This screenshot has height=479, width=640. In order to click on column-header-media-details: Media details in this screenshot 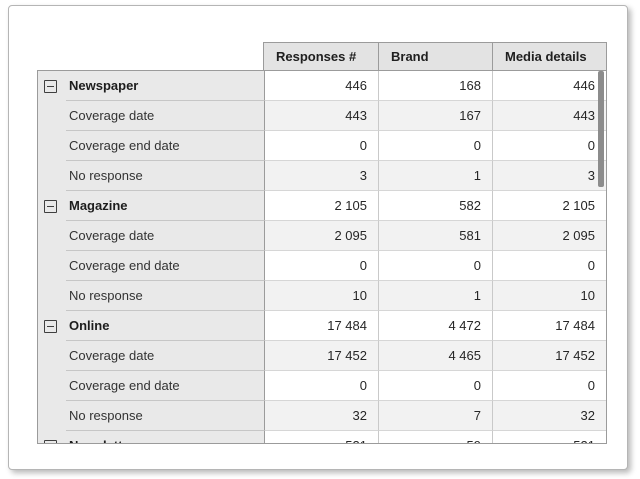, I will do `click(549, 56)`.